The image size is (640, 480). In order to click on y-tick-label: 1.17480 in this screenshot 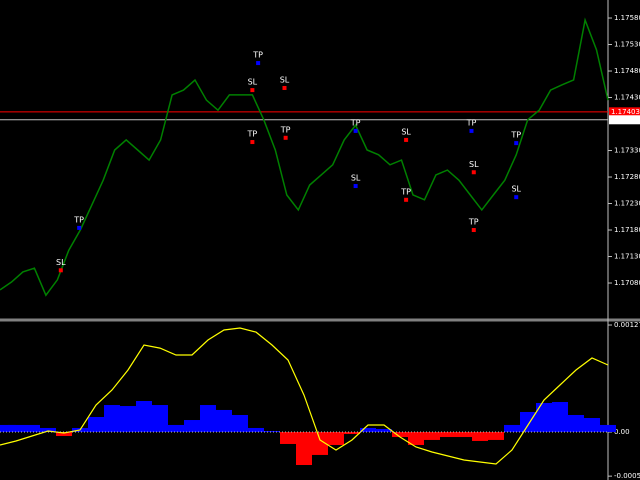, I will do `click(627, 71)`.